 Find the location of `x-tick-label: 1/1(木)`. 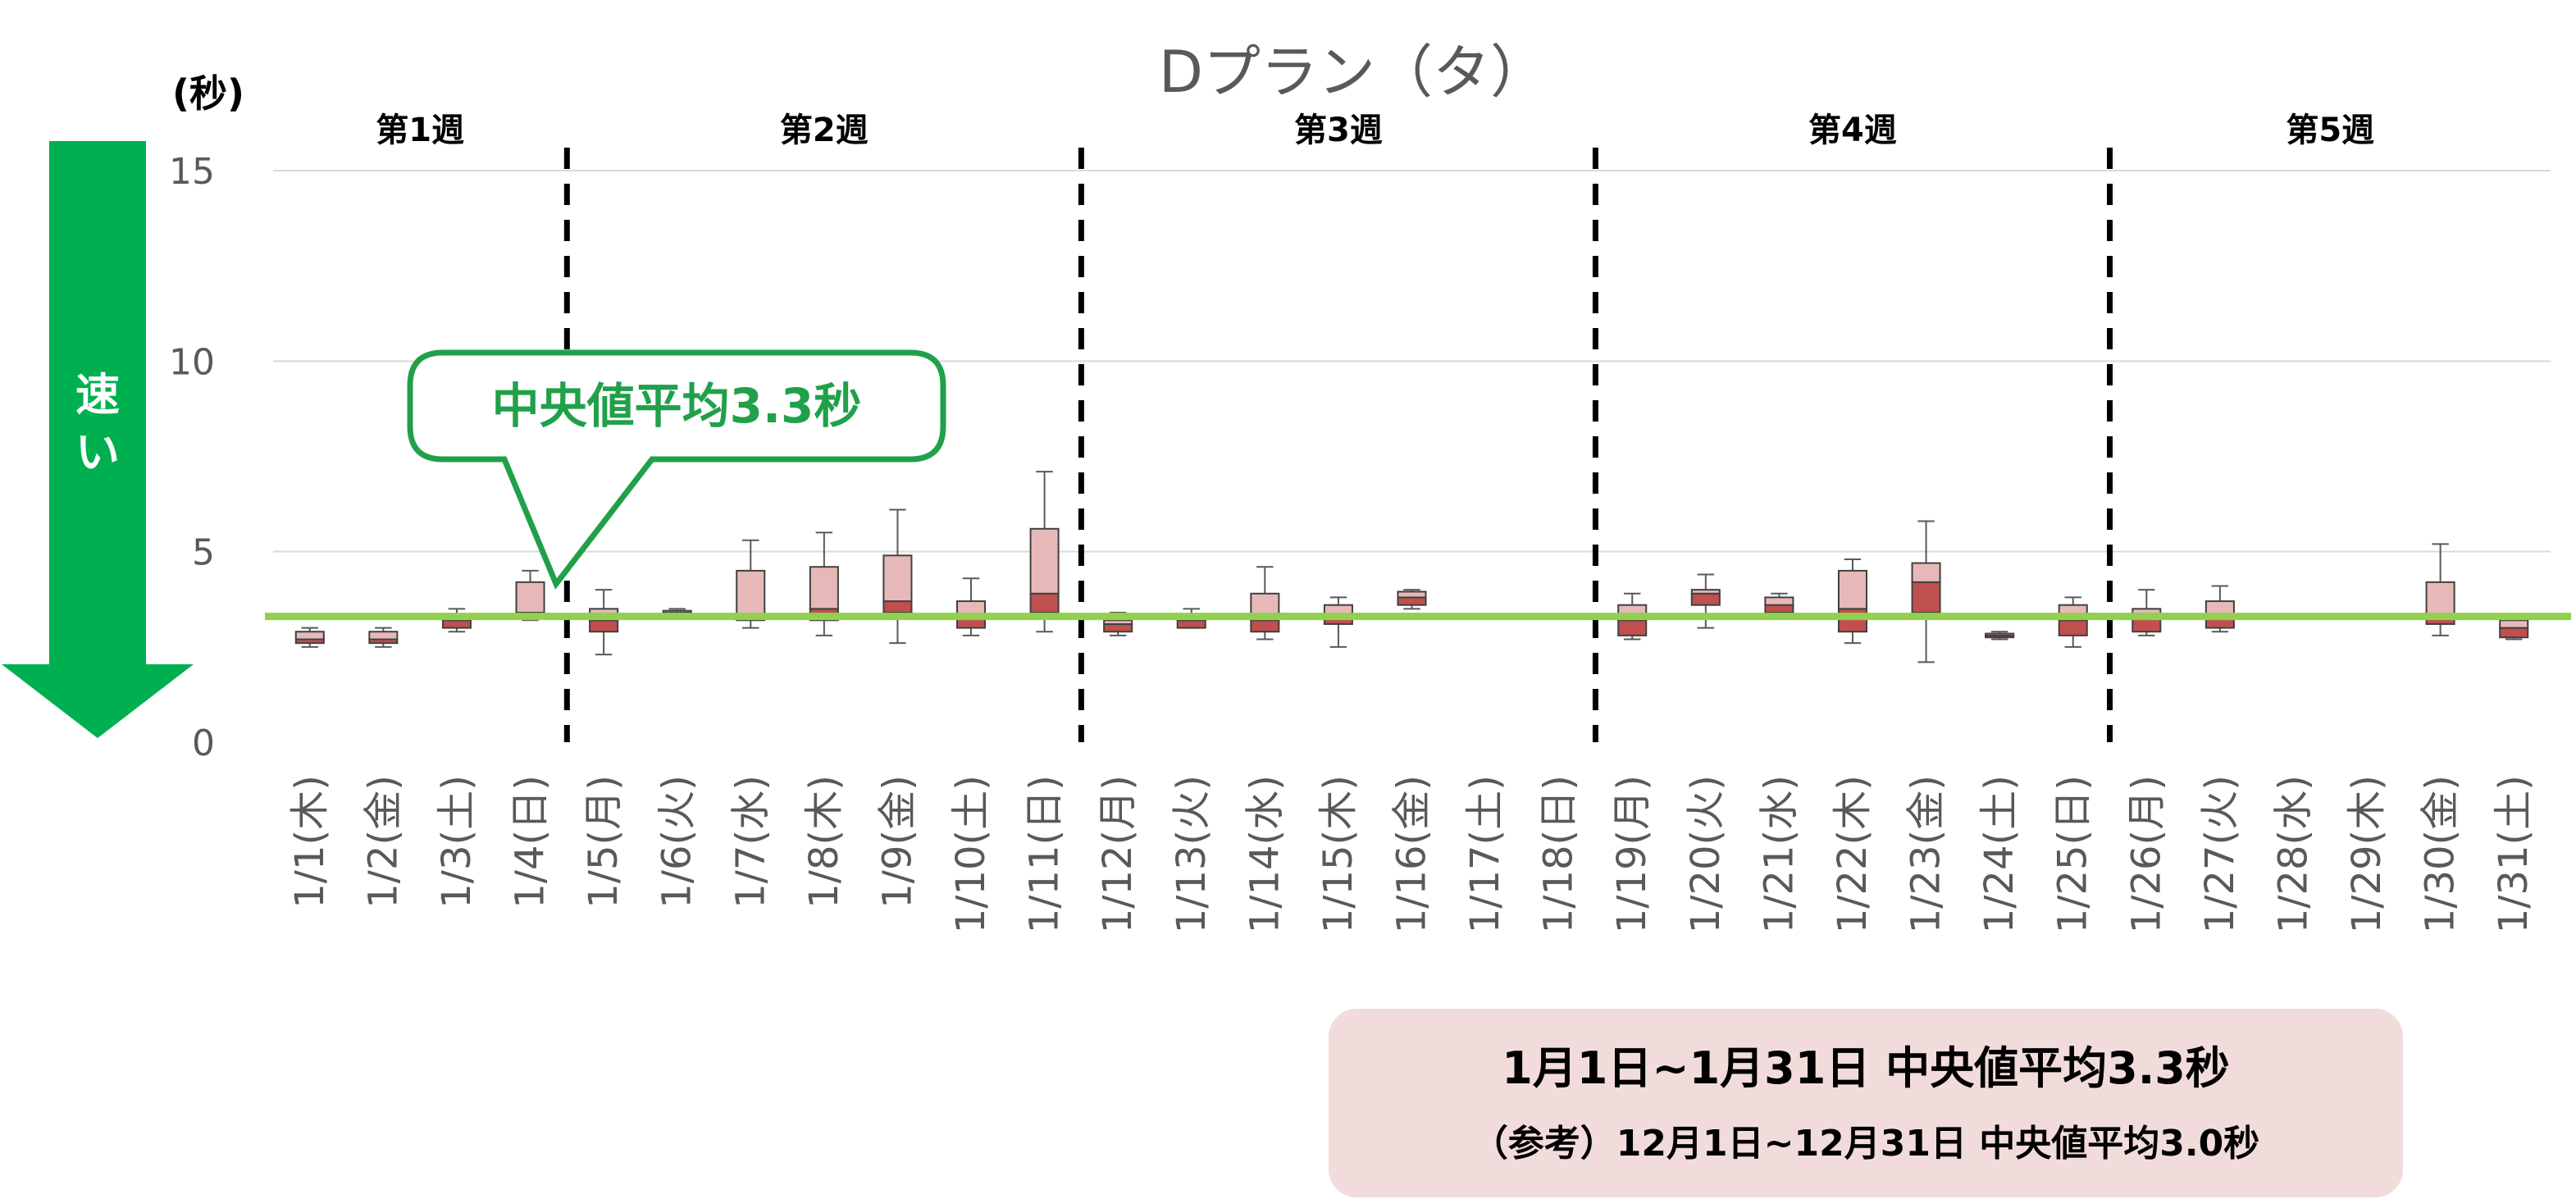

x-tick-label: 1/1(木) is located at coordinates (310, 842).